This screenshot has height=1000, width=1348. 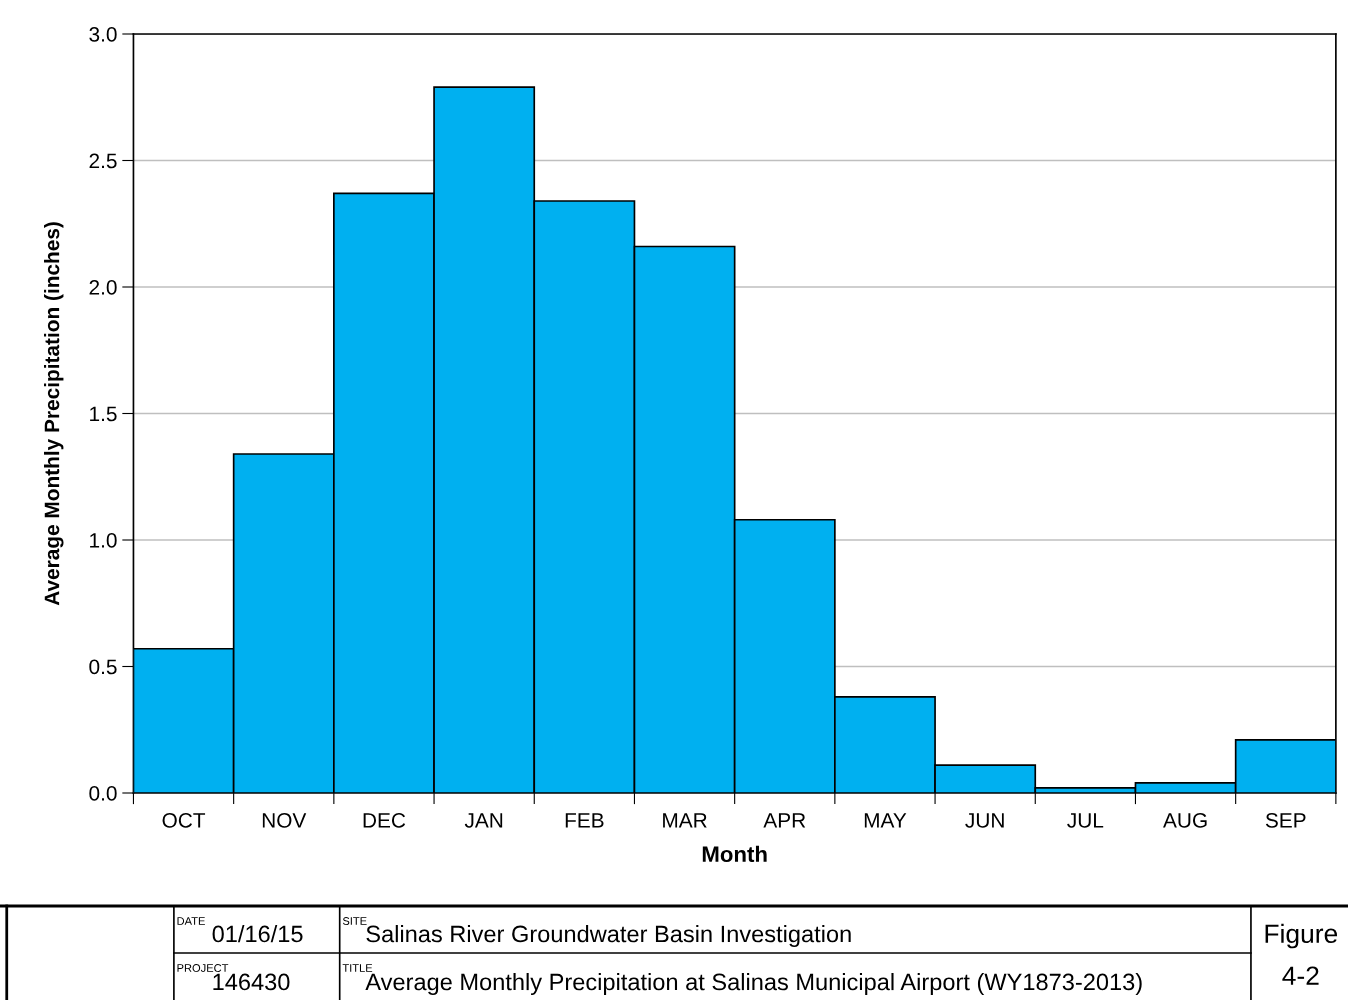 I want to click on text: Salinas River Groundwater Basin Investigation, so click(x=608, y=936).